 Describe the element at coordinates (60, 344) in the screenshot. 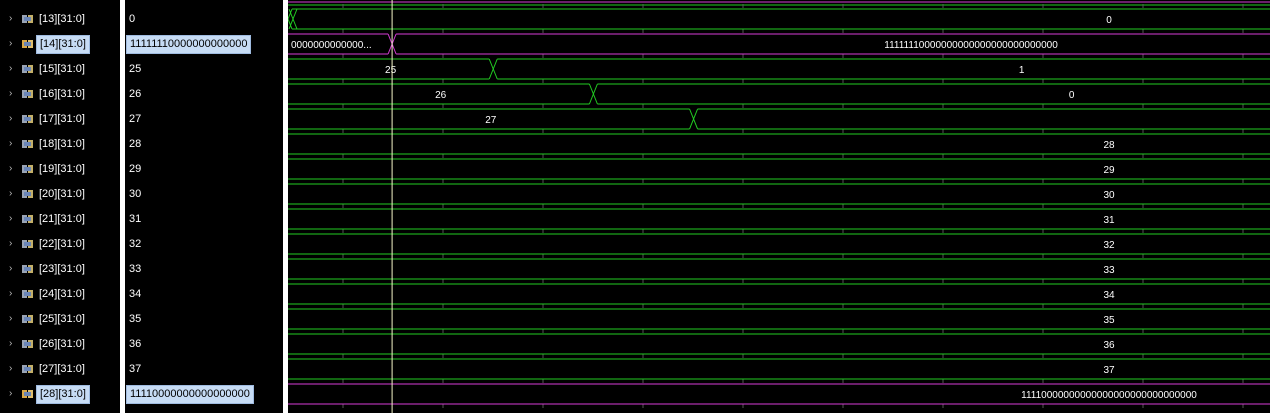

I see `signal-row: › [26][31:0]` at that location.